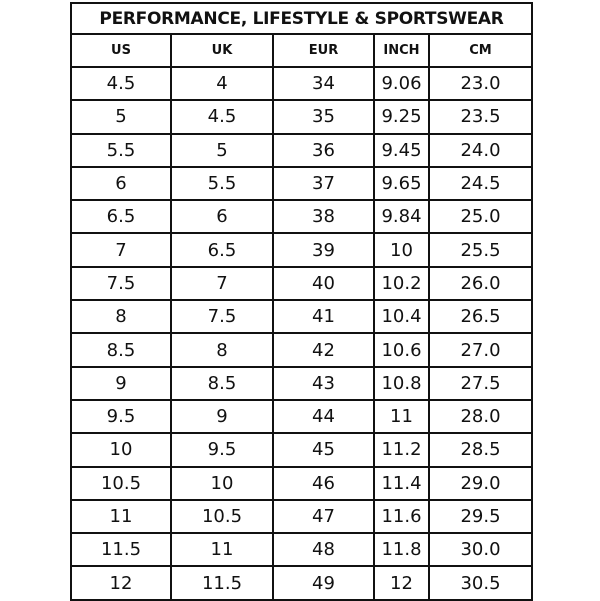  What do you see at coordinates (121, 250) in the screenshot?
I see `cell-us: 7` at bounding box center [121, 250].